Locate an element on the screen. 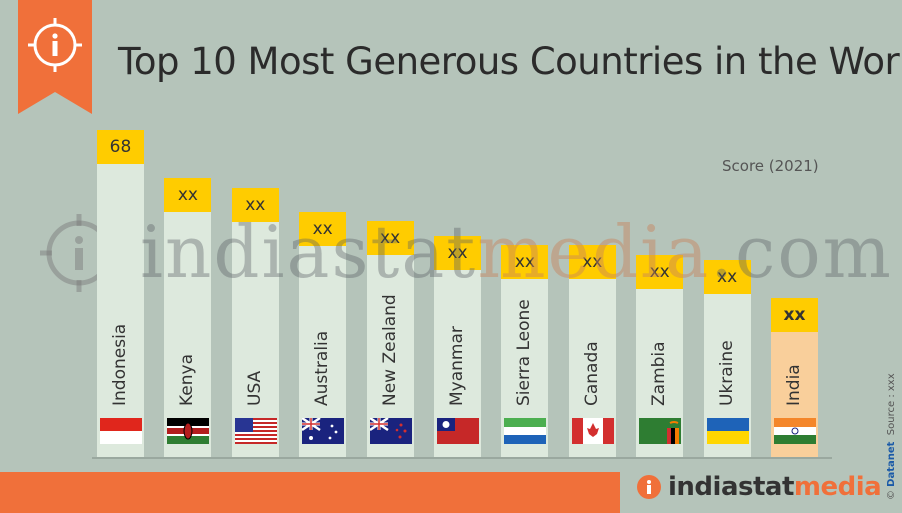 This screenshot has width=902, height=513. category-label-kenya: Kenya is located at coordinates (187, 379).